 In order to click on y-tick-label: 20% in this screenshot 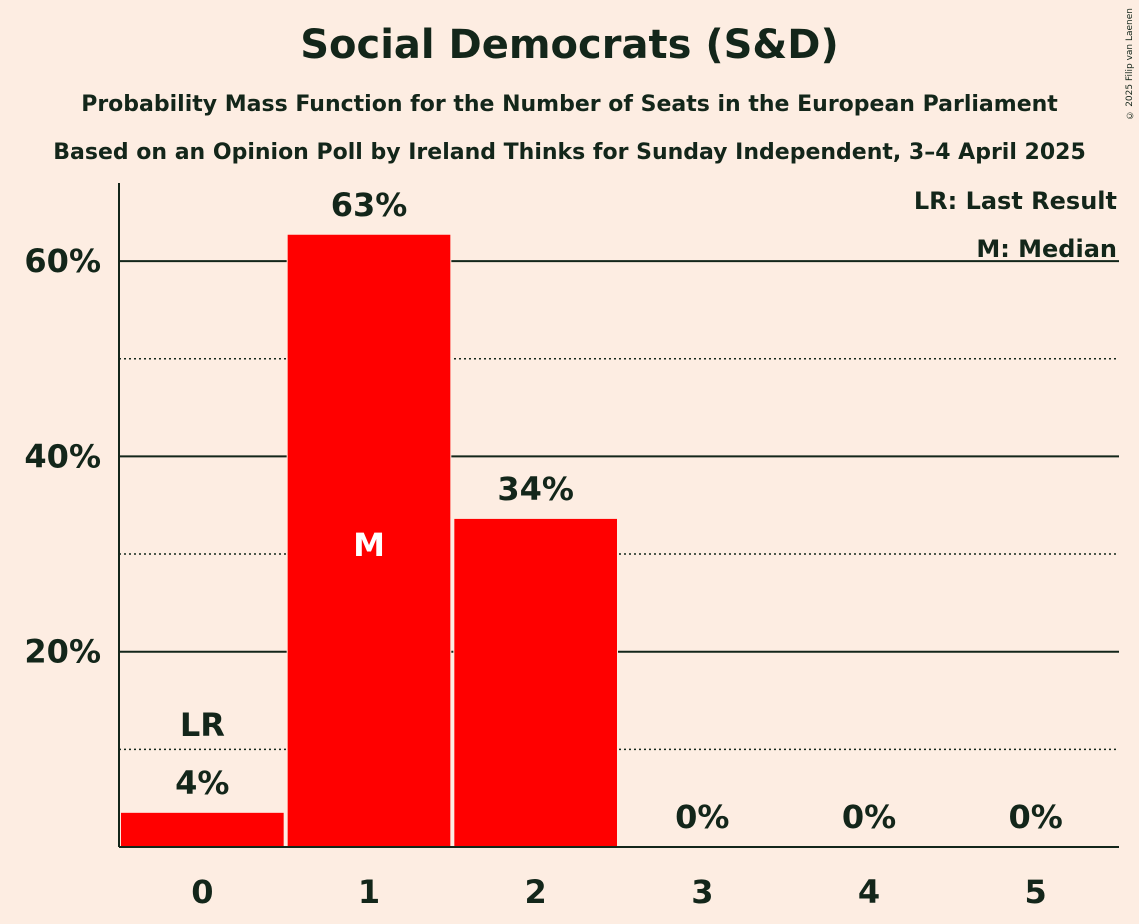, I will do `click(62, 652)`.